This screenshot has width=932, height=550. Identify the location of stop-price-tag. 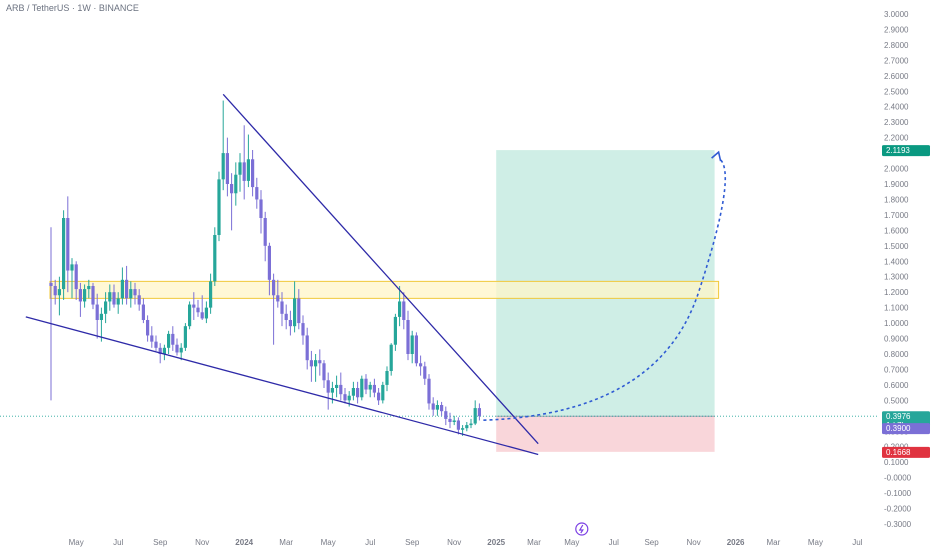
(906, 452).